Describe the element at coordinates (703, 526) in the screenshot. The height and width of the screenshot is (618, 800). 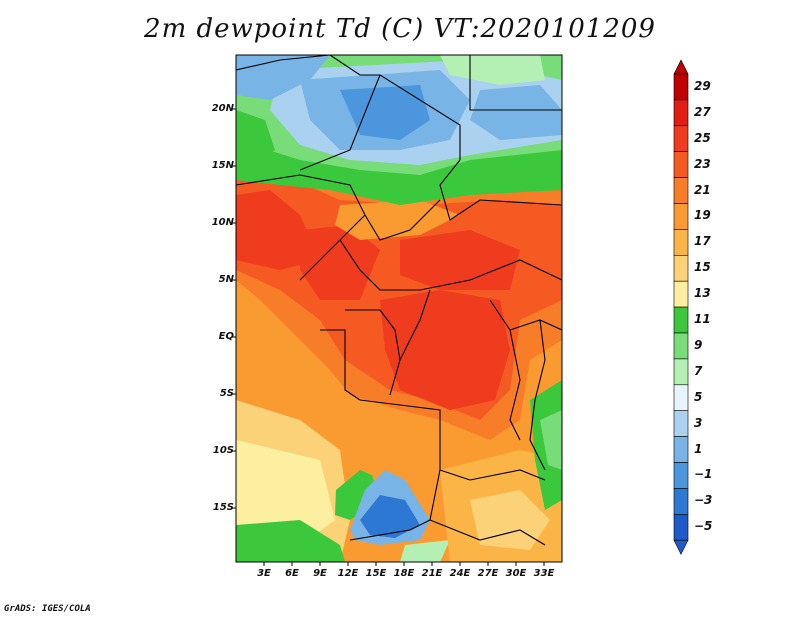
I see `colorbar-label: −5` at that location.